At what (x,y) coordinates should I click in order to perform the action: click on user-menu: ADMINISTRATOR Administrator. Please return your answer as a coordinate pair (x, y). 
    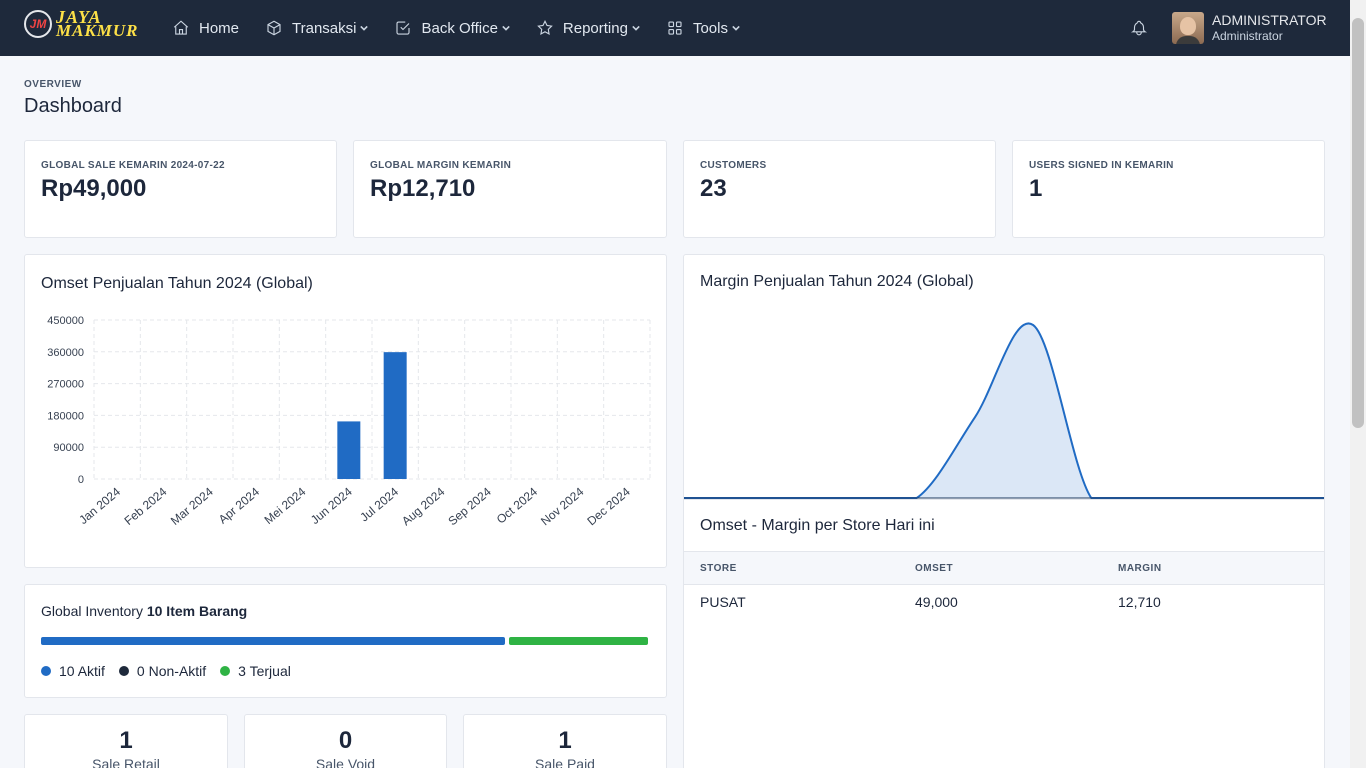
    Looking at the image, I should click on (1249, 28).